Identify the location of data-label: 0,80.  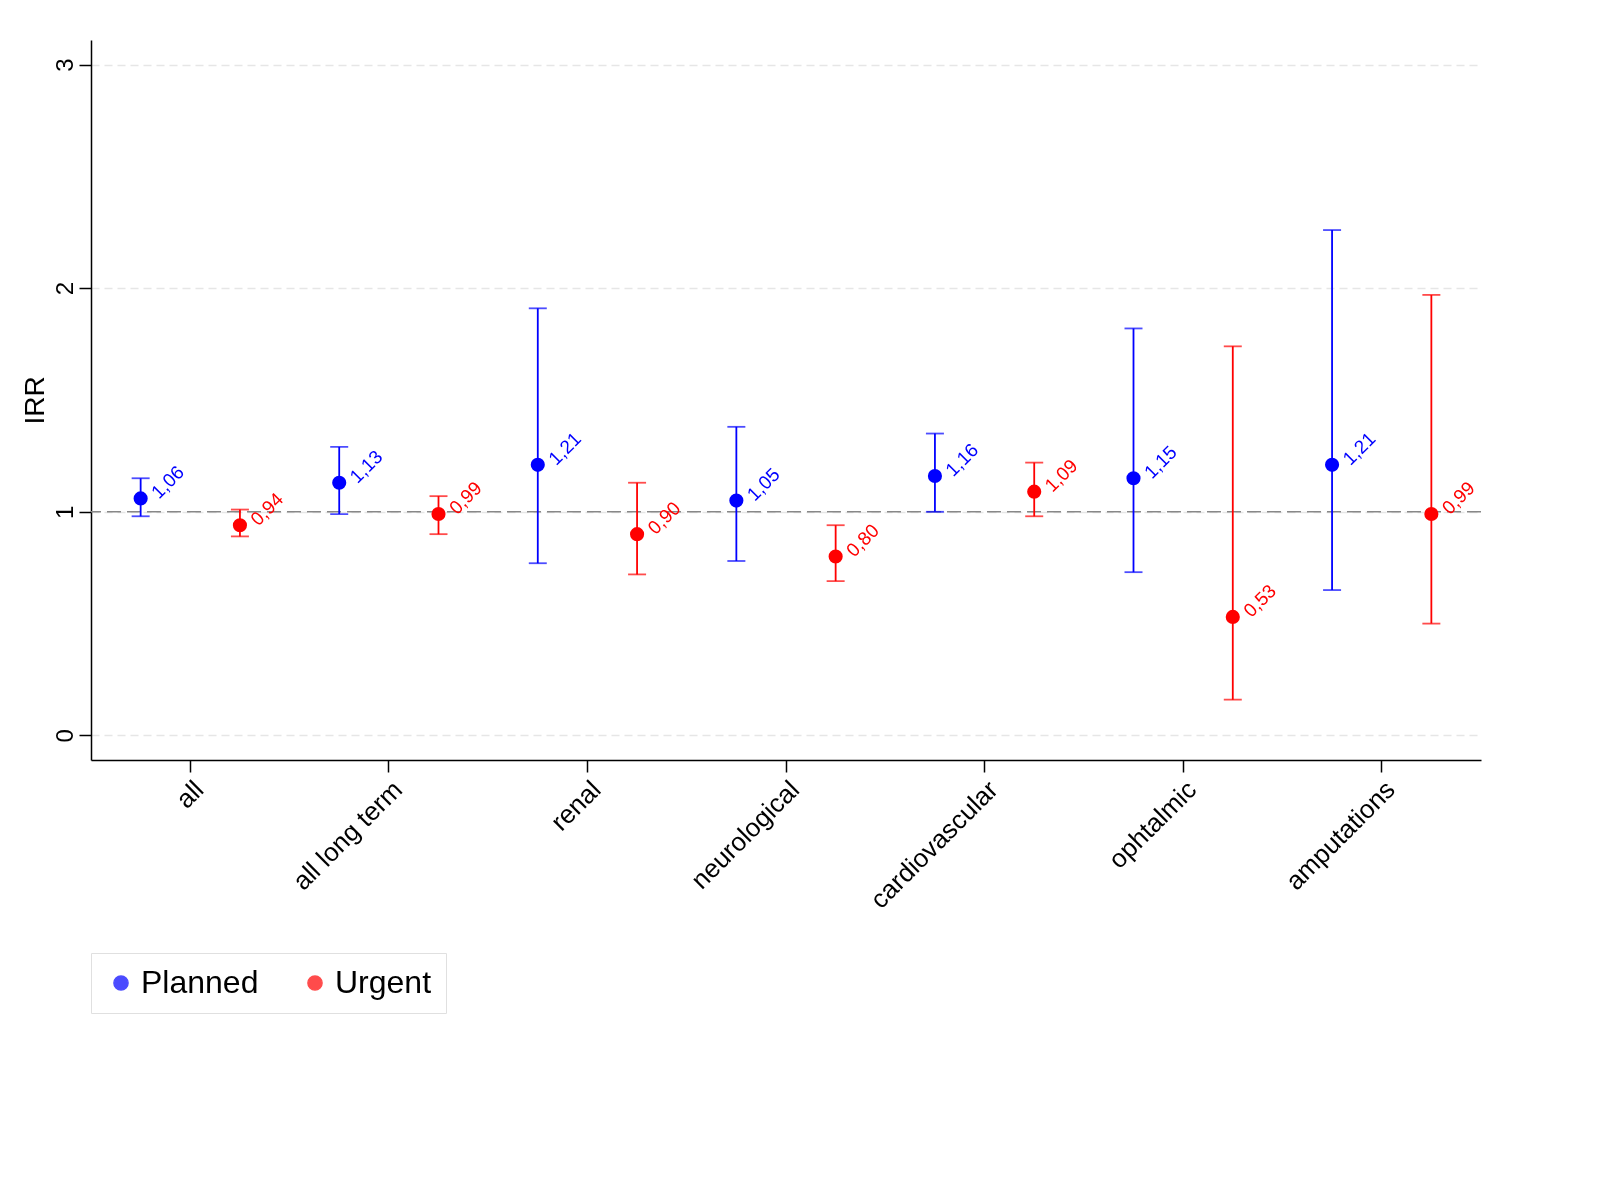
(863, 540).